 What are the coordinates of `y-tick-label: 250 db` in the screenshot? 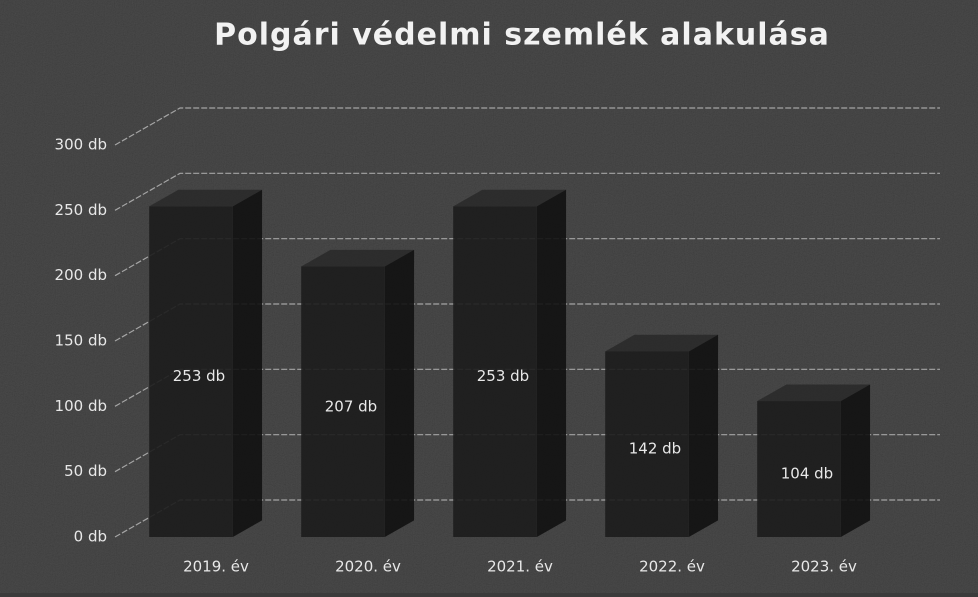 It's located at (81, 210).